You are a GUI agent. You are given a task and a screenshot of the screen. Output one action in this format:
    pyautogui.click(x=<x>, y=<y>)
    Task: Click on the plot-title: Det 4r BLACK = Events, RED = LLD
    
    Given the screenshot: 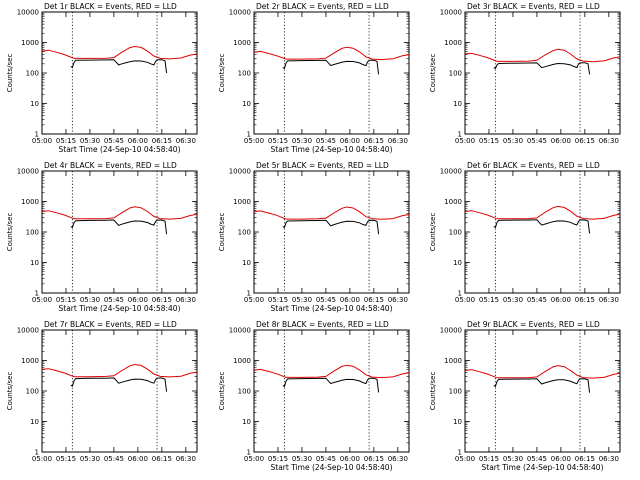 What is the action you would take?
    pyautogui.click(x=110, y=165)
    